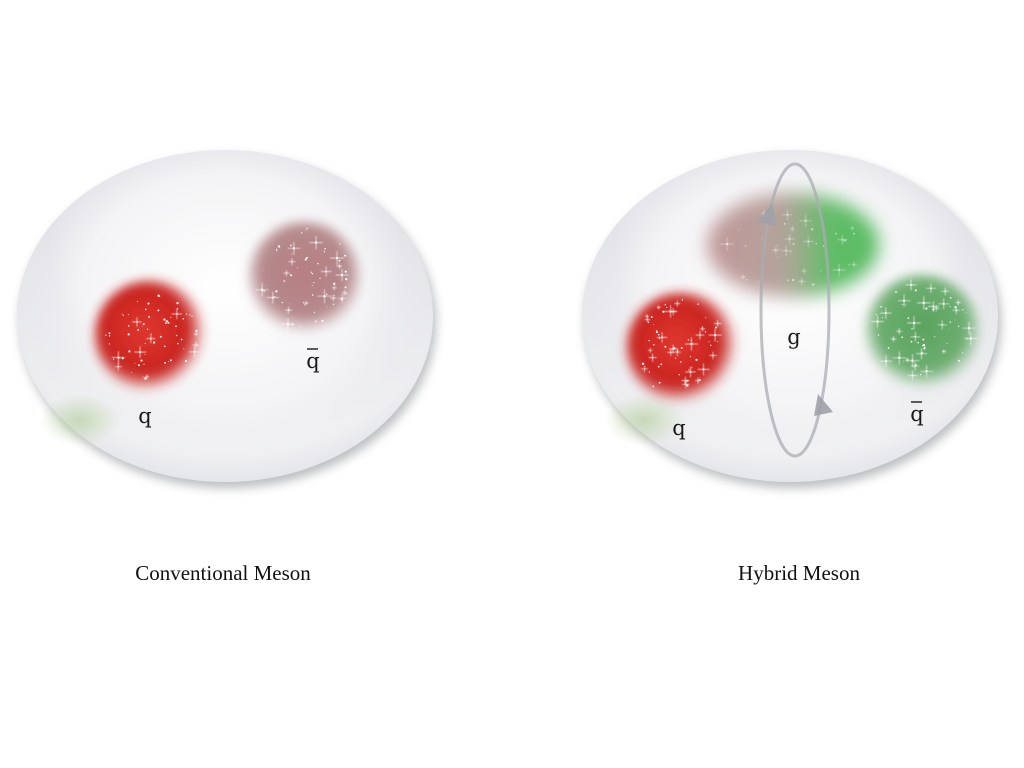 This screenshot has height=768, width=1024. I want to click on antiquark-sparkles, so click(924, 330).